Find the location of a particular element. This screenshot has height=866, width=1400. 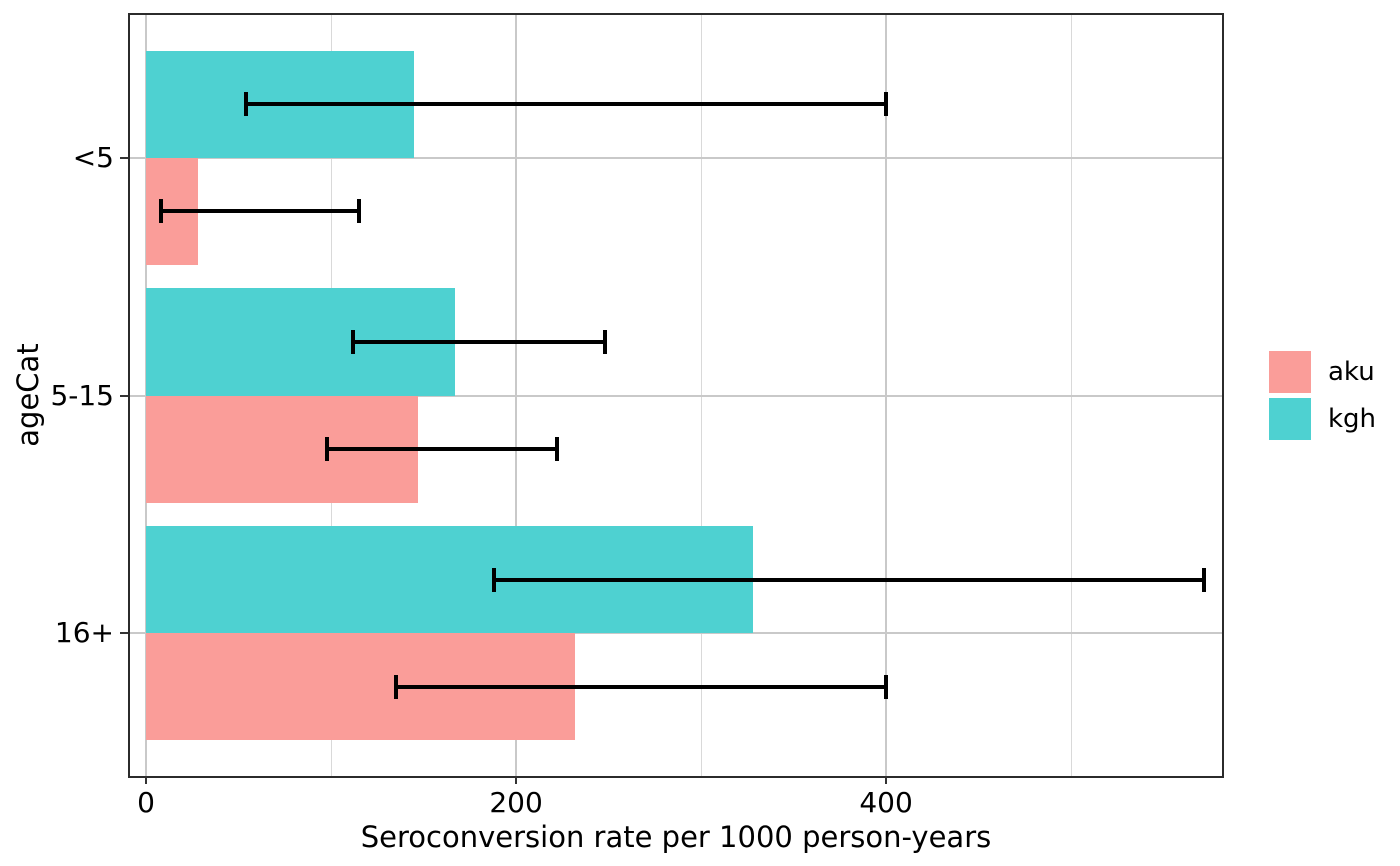

x-tick-label-0: 0 is located at coordinates (146, 802).